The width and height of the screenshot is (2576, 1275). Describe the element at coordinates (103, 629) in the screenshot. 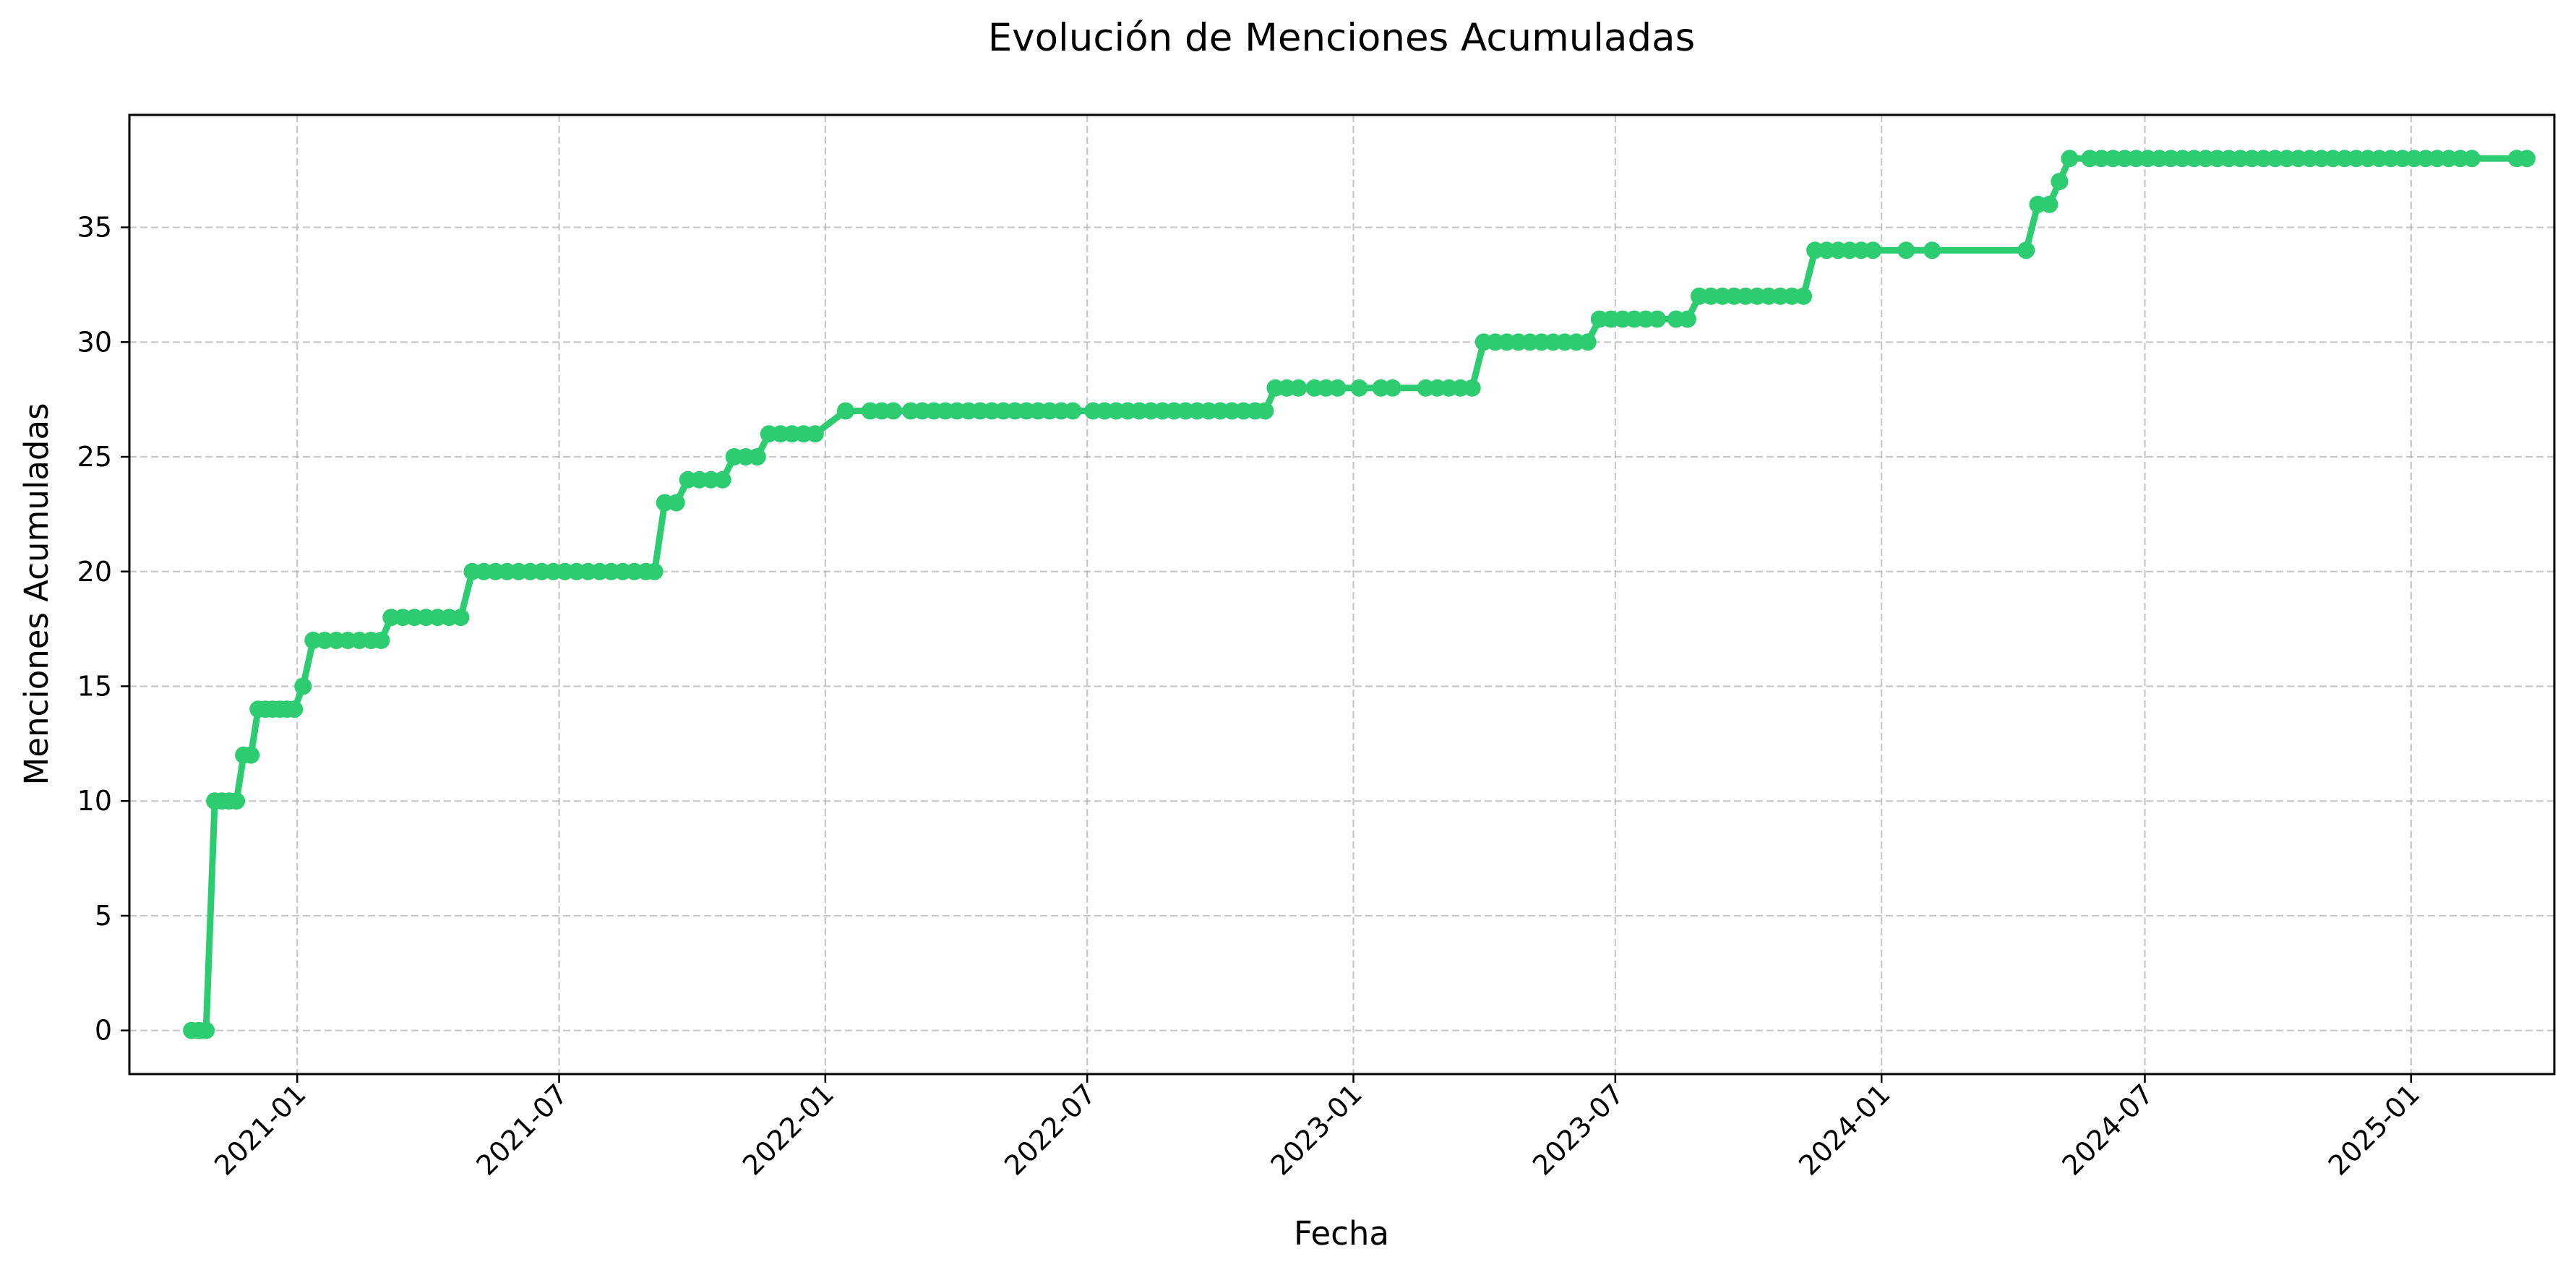

I see `y-axis: 0 5 10 15 20 25 30 35` at that location.